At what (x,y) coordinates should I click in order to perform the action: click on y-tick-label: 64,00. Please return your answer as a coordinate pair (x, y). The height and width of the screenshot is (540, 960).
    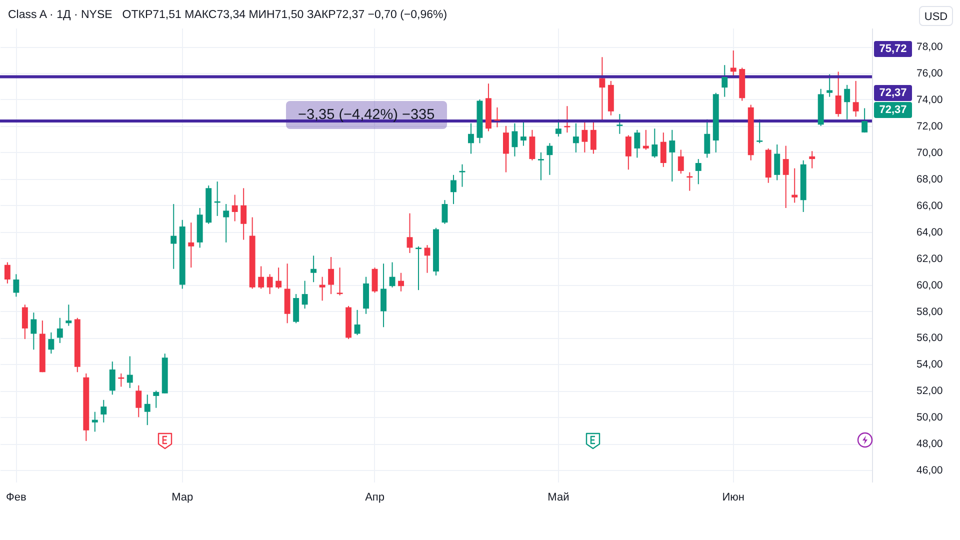
    Looking at the image, I should click on (929, 232).